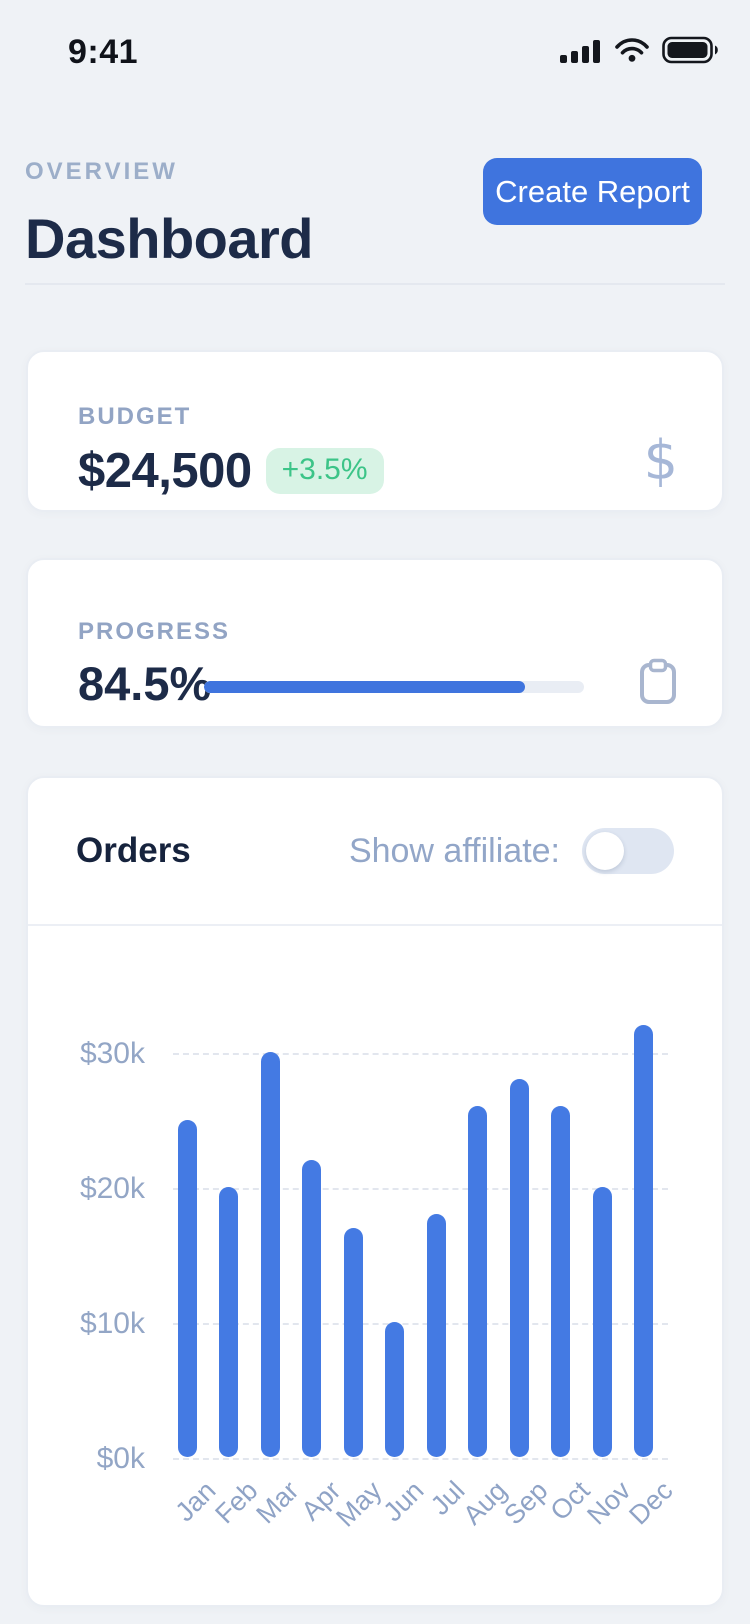  Describe the element at coordinates (145, 683) in the screenshot. I see `progress-value: 84.5%` at that location.